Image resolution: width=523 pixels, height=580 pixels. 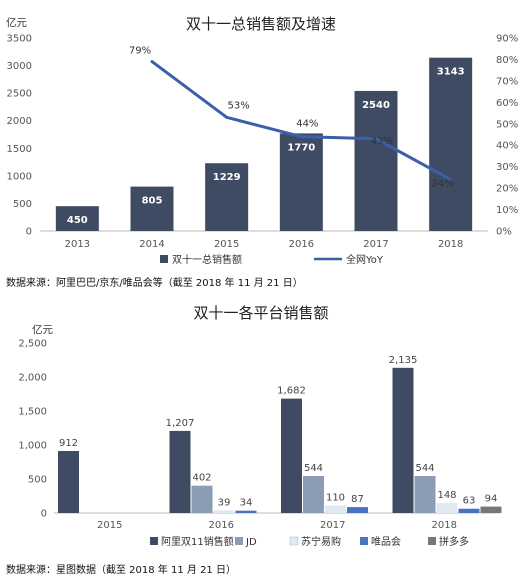 What do you see at coordinates (19, 149) in the screenshot?
I see `left-axis-tick-1500: 1500` at bounding box center [19, 149].